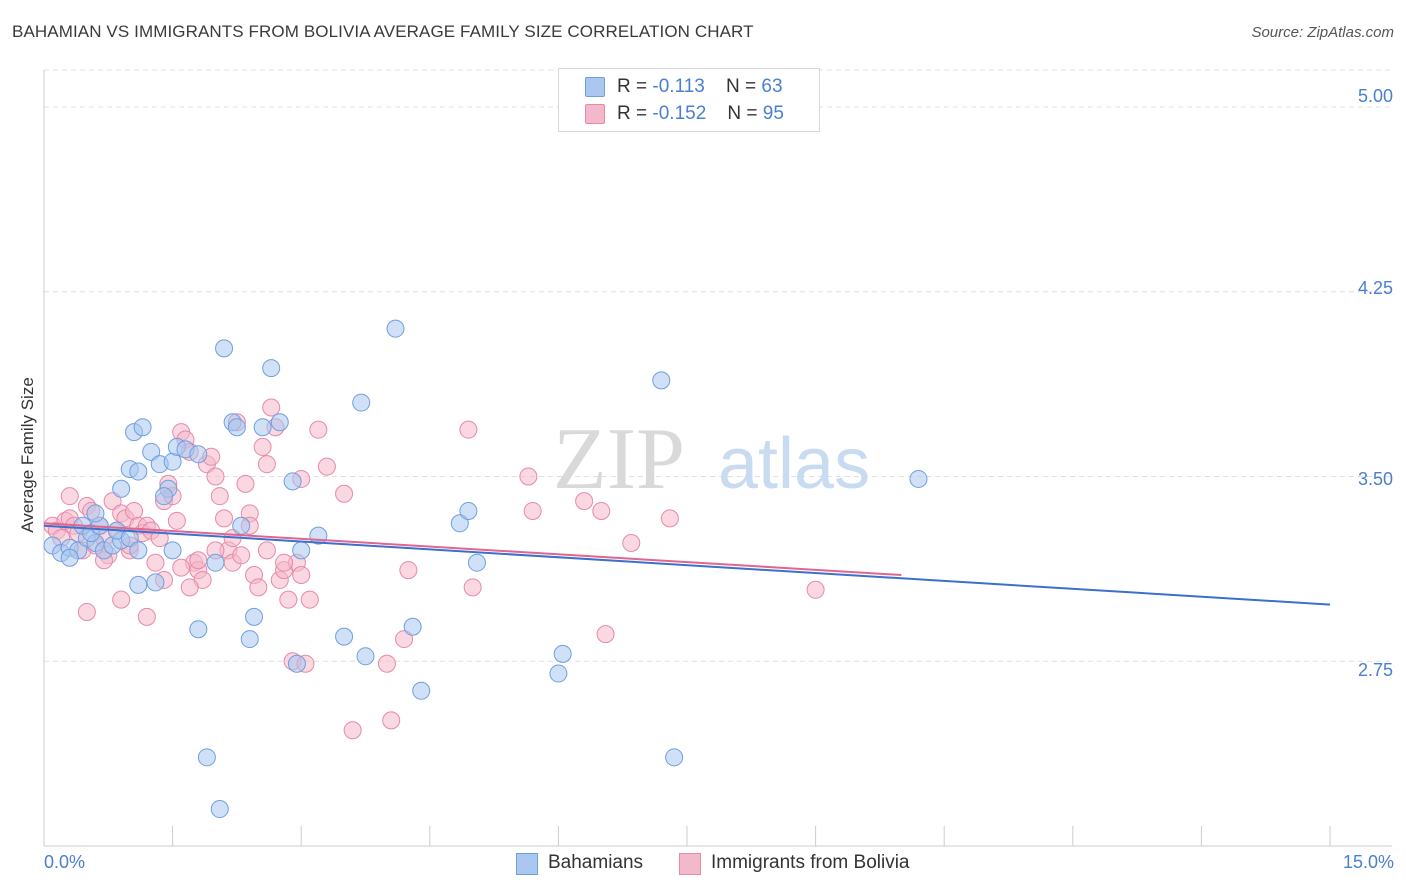 This screenshot has height=892, width=1406. What do you see at coordinates (810, 862) in the screenshot?
I see `bolivia-legend-label: Immigrants from Bolivia` at bounding box center [810, 862].